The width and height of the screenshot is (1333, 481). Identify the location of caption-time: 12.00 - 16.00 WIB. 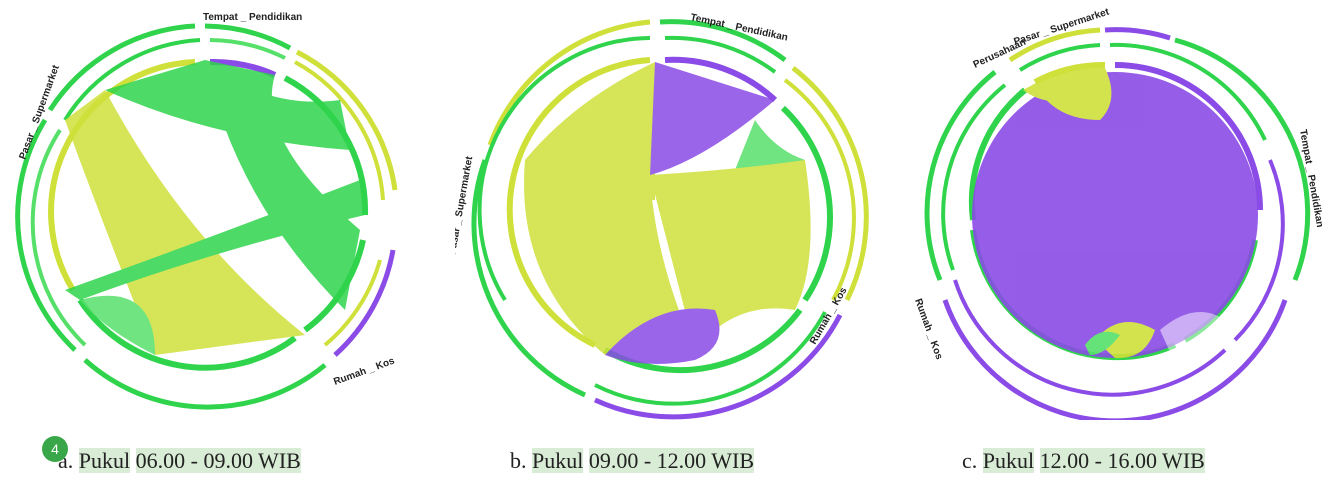
(1122, 460).